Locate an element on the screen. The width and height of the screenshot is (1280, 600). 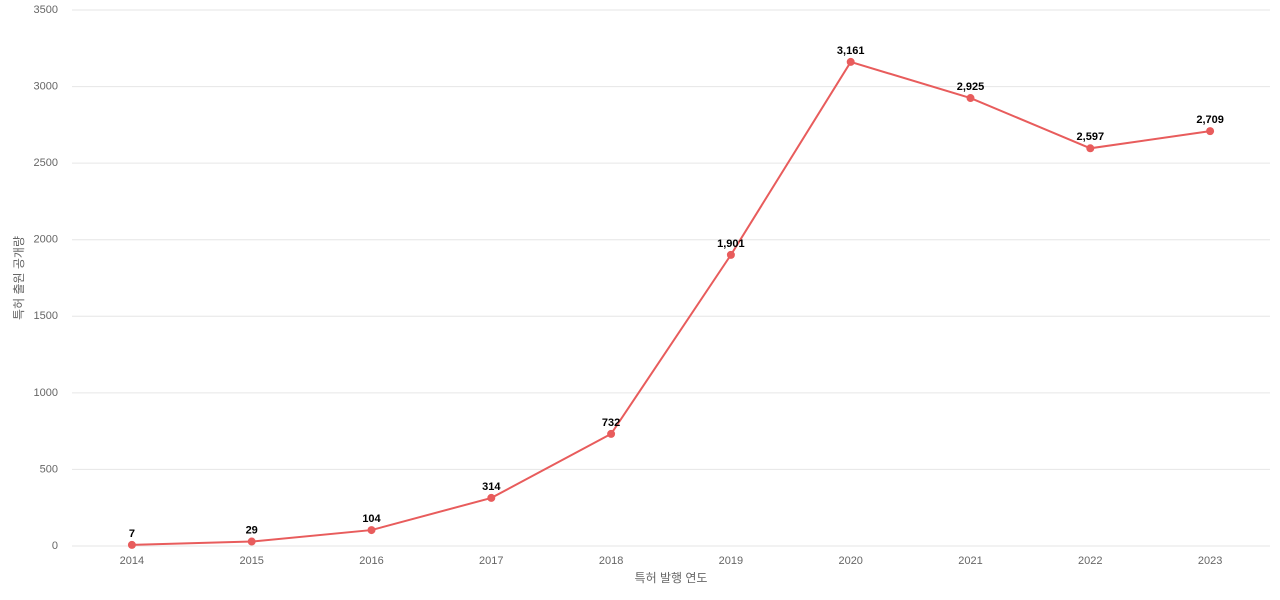
value-label: 7 is located at coordinates (132, 534).